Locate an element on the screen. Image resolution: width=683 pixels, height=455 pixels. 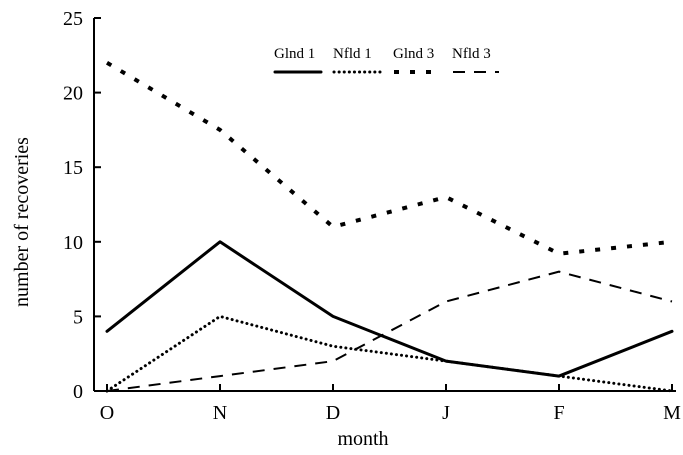
y-tick-label: 25 is located at coordinates (73, 19).